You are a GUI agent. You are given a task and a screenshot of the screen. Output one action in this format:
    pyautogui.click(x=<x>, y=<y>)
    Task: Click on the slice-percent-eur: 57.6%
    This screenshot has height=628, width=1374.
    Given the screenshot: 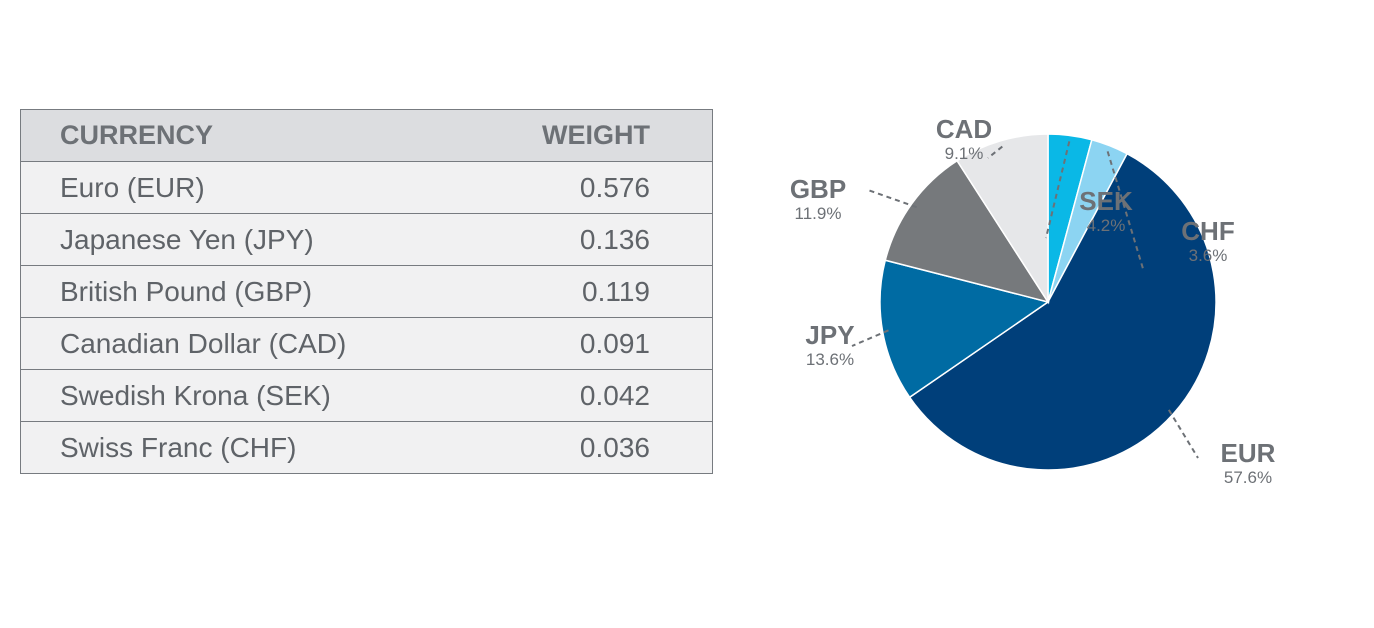 What is the action you would take?
    pyautogui.click(x=1248, y=477)
    